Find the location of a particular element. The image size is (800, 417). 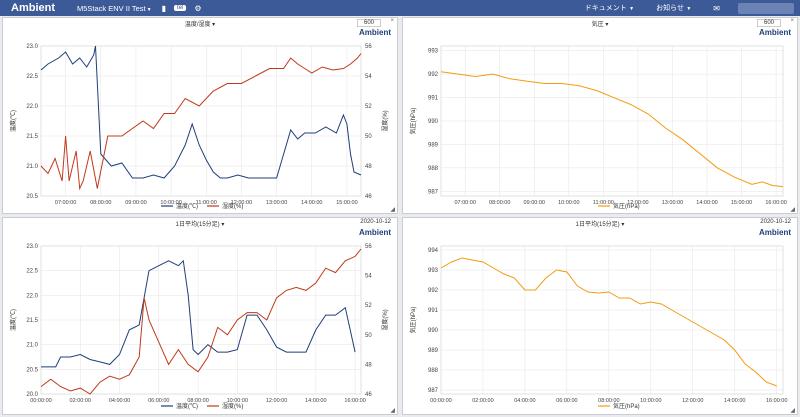

panel-title: 気圧 is located at coordinates (597, 25).